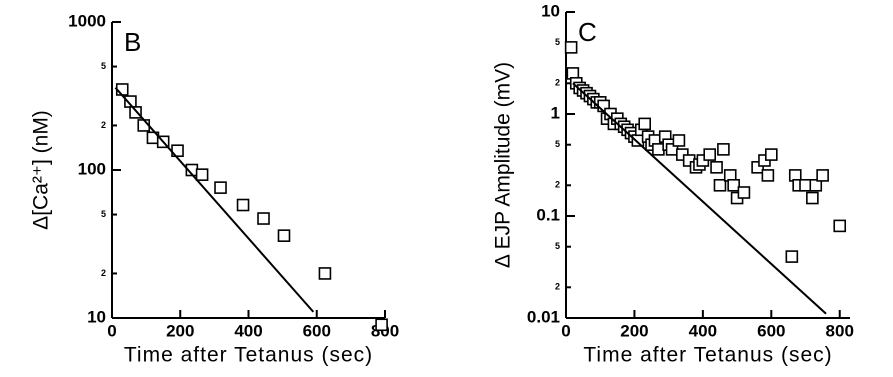  What do you see at coordinates (548, 214) in the screenshot?
I see `y-tick-label: 0.1` at bounding box center [548, 214].